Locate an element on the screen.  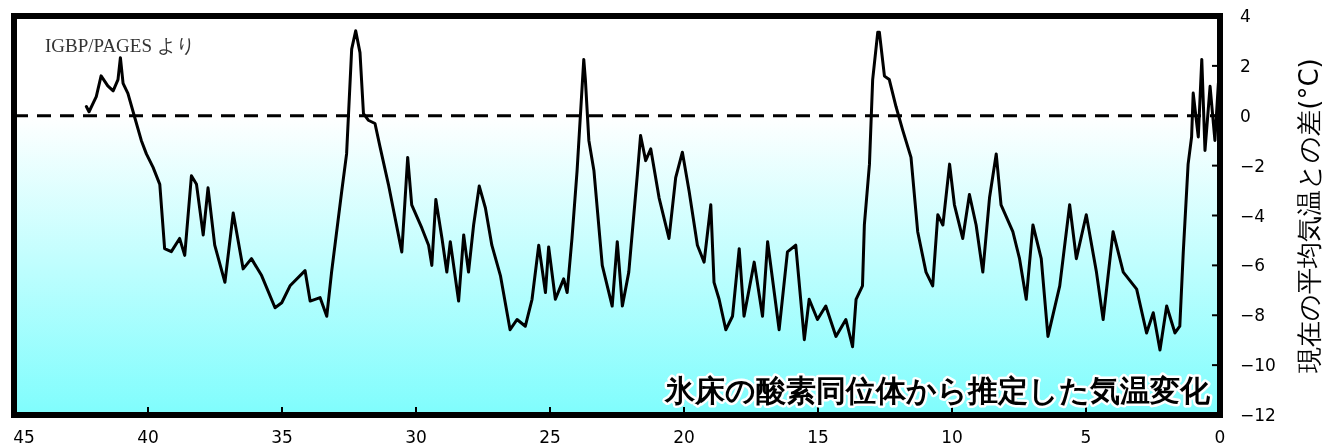
y-tick-label: −6 is located at coordinates (1253, 265).